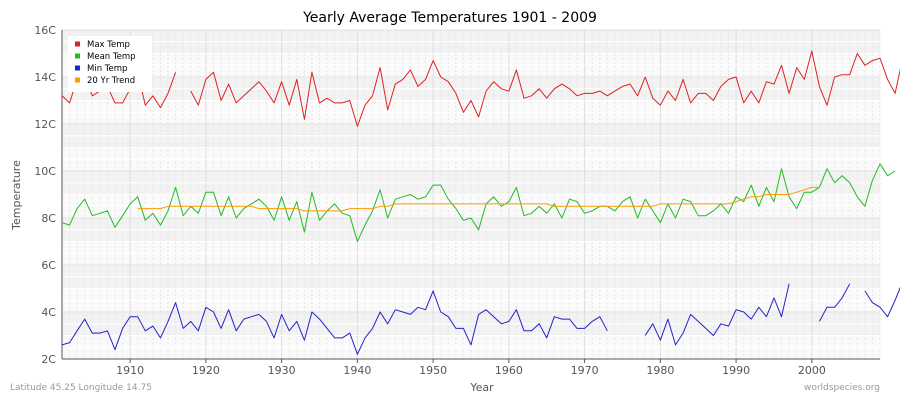 This screenshot has height=400, width=900. What do you see at coordinates (16, 195) in the screenshot?
I see `y-axis-label: Temperature` at bounding box center [16, 195].